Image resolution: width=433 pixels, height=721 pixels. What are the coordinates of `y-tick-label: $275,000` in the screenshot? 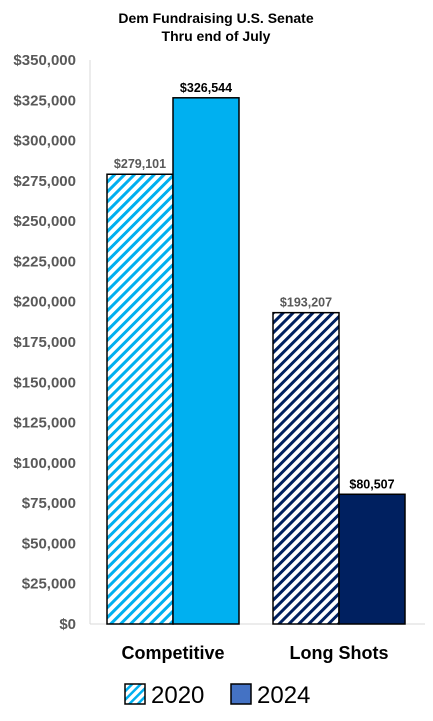 It's located at (44, 181).